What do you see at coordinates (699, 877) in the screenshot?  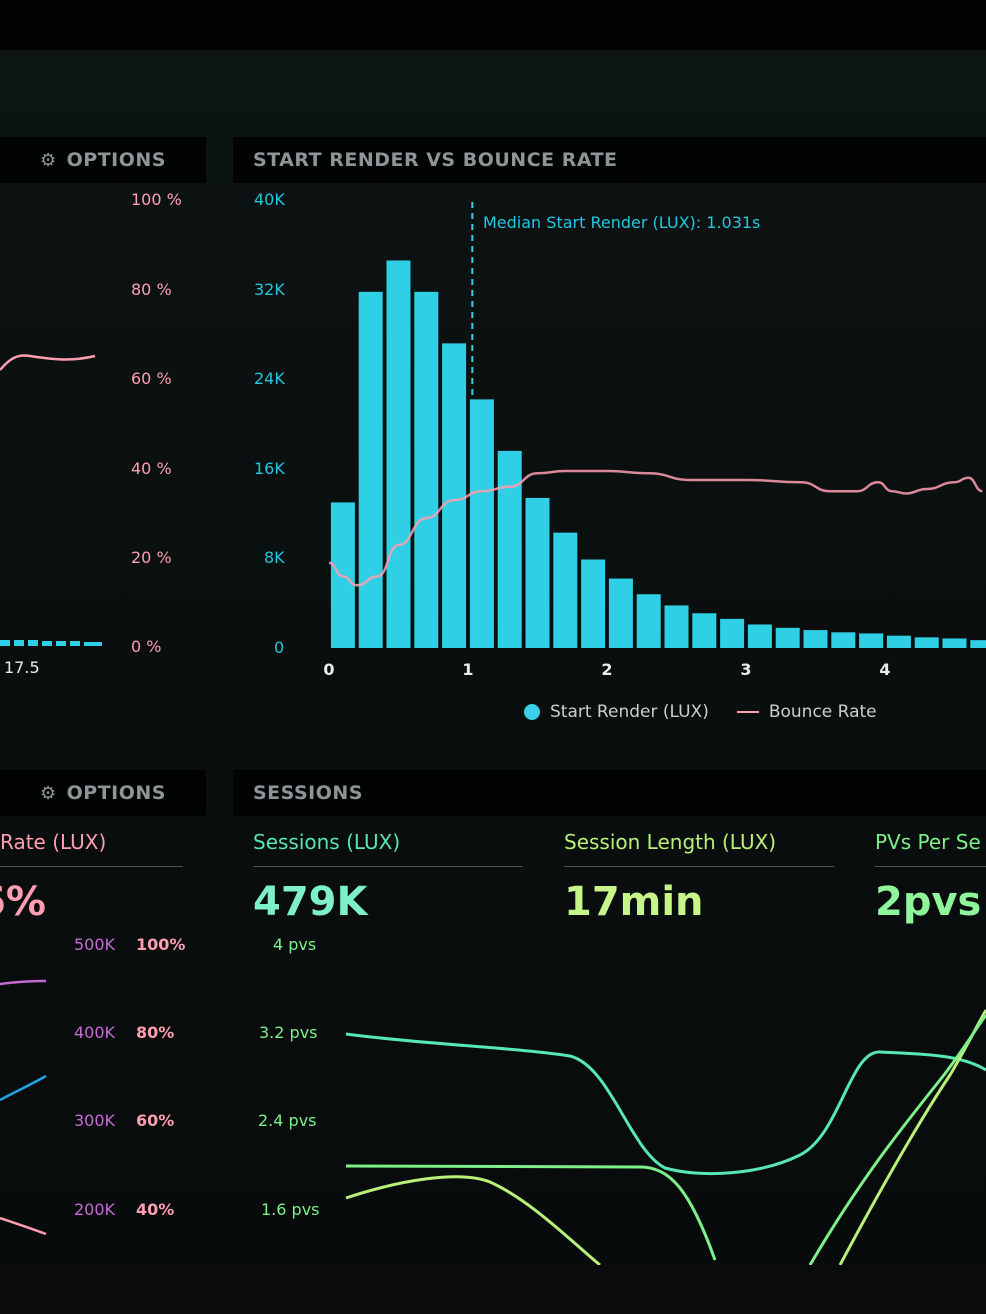 I see `session-length-metric: Session Length (LUX) 17min` at bounding box center [699, 877].